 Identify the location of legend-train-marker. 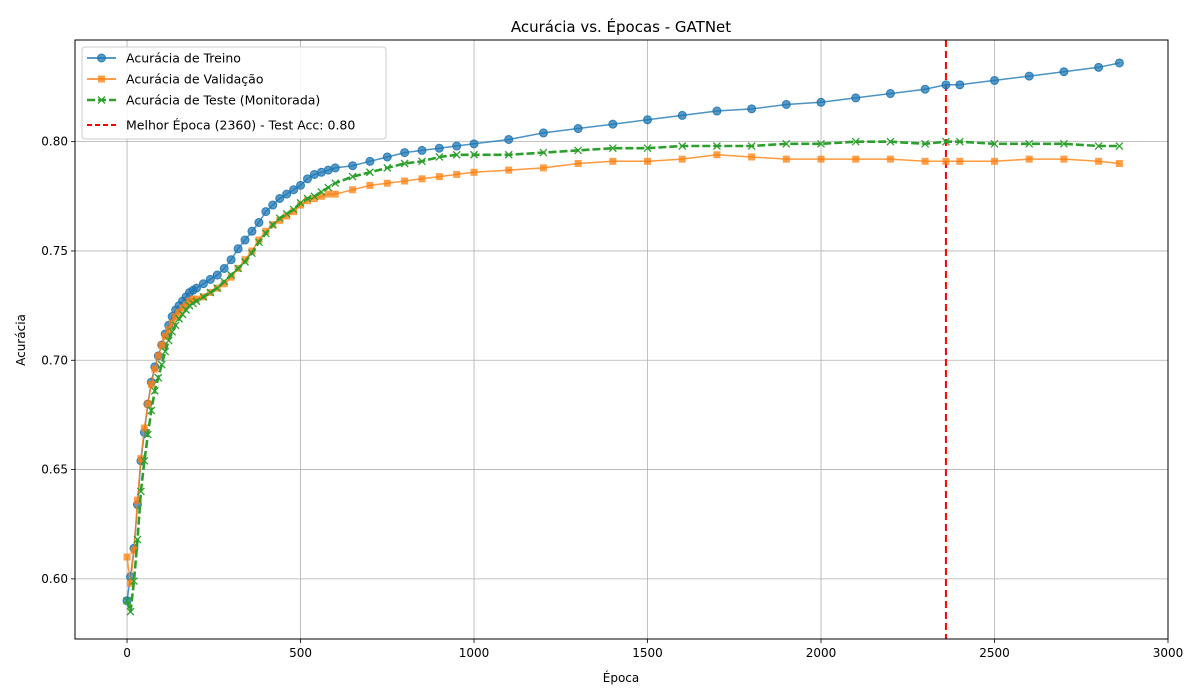
(101, 58).